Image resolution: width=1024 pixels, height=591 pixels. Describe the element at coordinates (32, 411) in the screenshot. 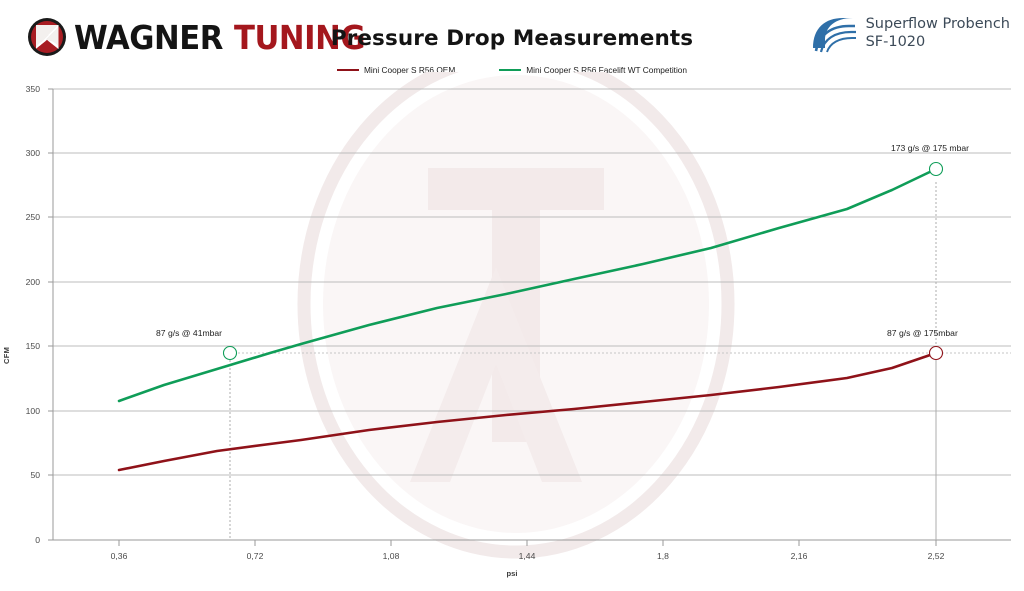

I see `y-tick-100: 100` at that location.